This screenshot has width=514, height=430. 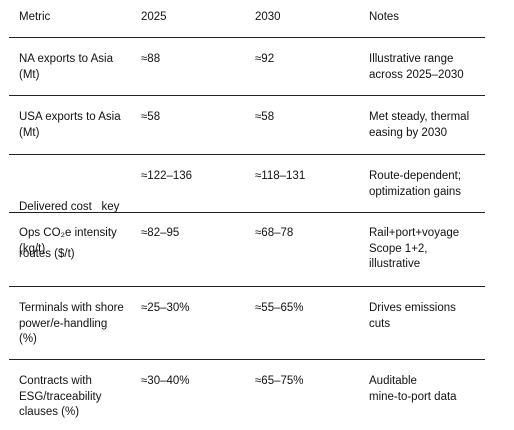 What do you see at coordinates (79, 250) in the screenshot?
I see `metric-line: (kg/t)` at bounding box center [79, 250].